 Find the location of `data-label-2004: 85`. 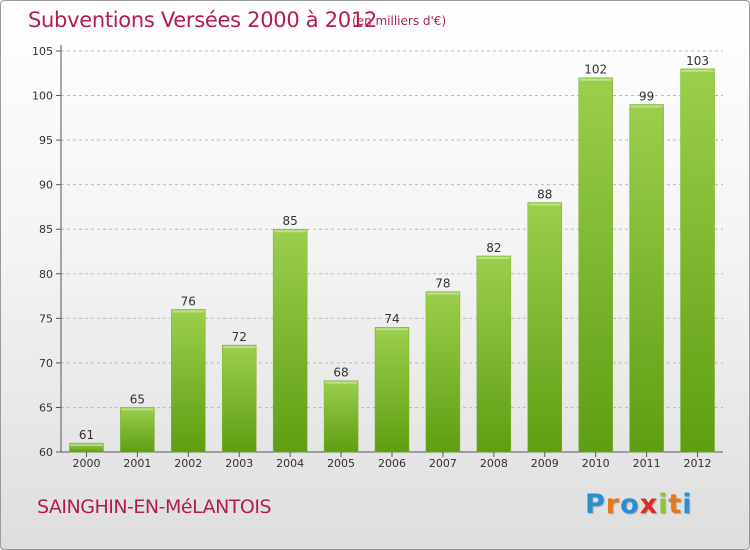

data-label-2004: 85 is located at coordinates (290, 221).